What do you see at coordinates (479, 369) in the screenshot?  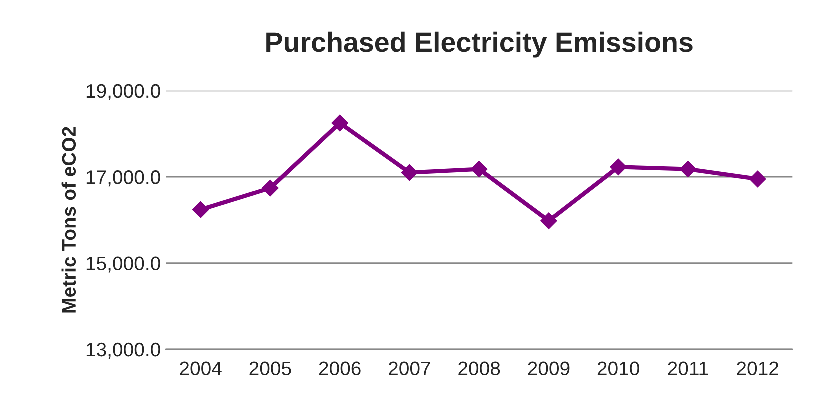 I see `x-tick-label: 2008` at bounding box center [479, 369].